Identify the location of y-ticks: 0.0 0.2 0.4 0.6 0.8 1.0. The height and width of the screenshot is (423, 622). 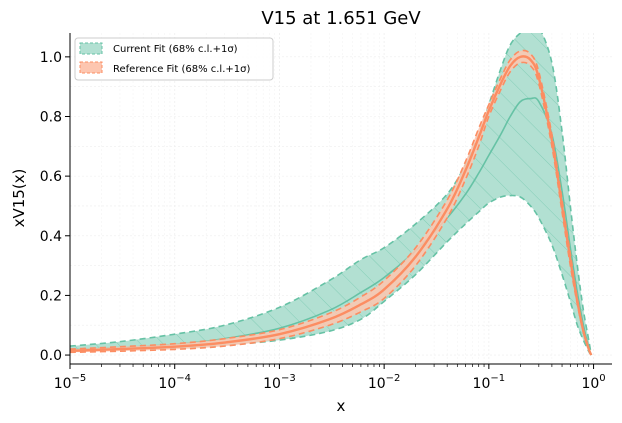
(55, 207).